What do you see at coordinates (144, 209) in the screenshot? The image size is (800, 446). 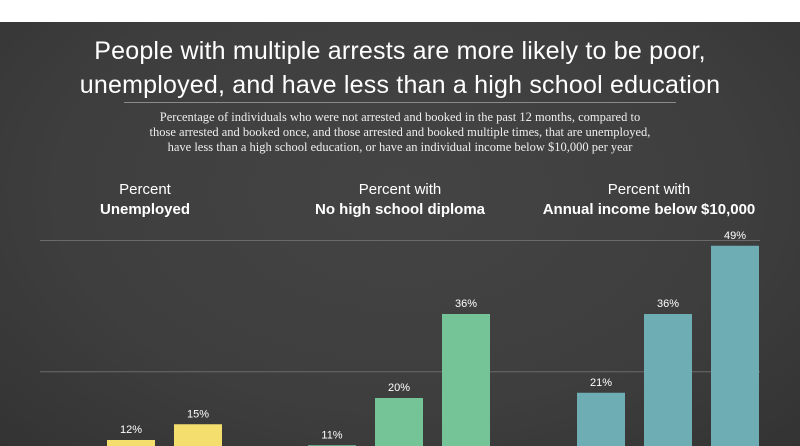 I see `group-header-bold: Unemployed` at bounding box center [144, 209].